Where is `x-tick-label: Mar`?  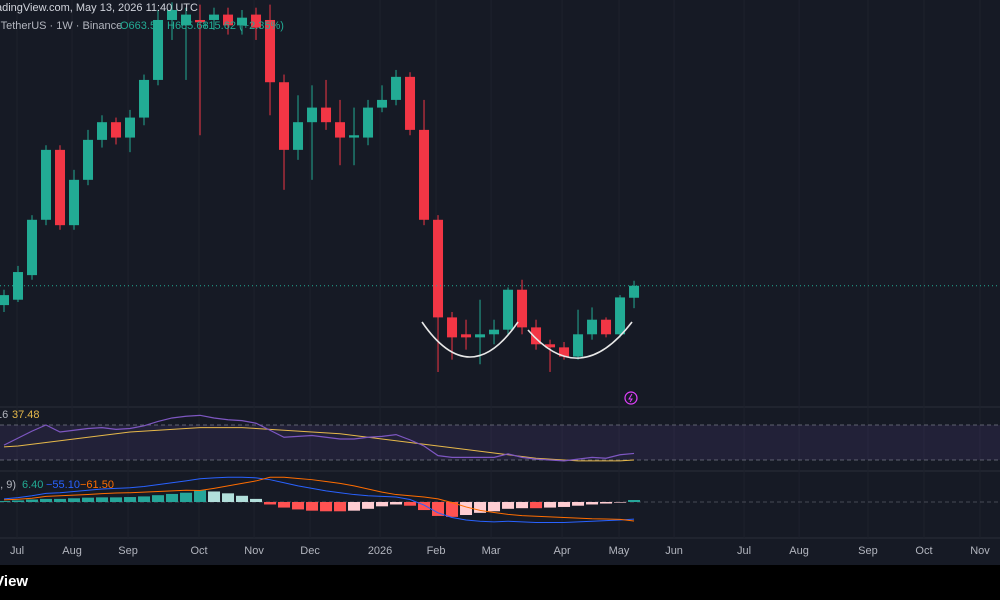 x-tick-label: Mar is located at coordinates (491, 551).